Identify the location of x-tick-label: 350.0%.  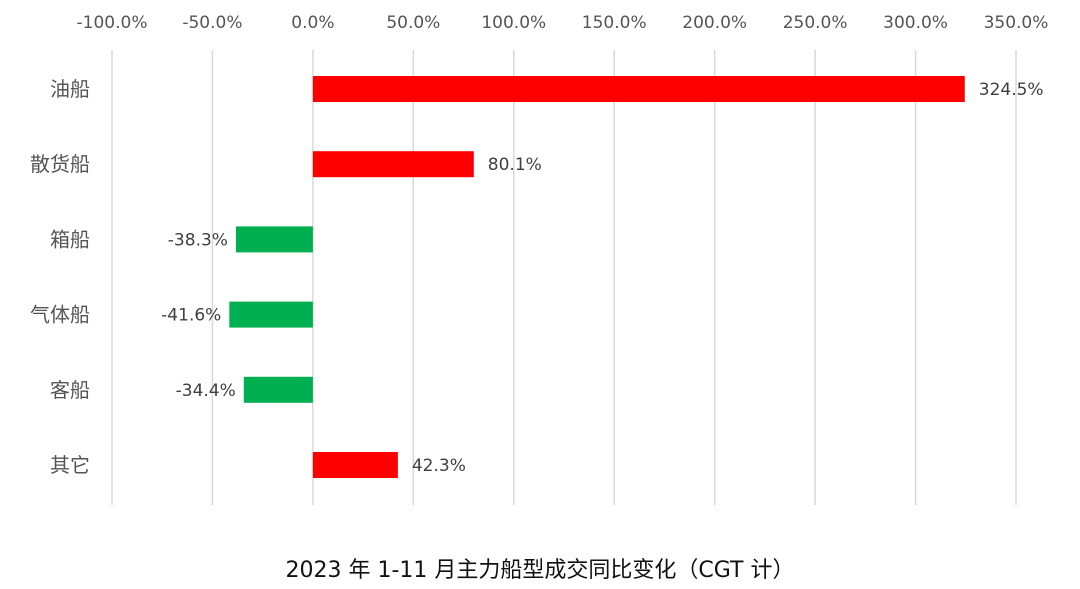
(1016, 23).